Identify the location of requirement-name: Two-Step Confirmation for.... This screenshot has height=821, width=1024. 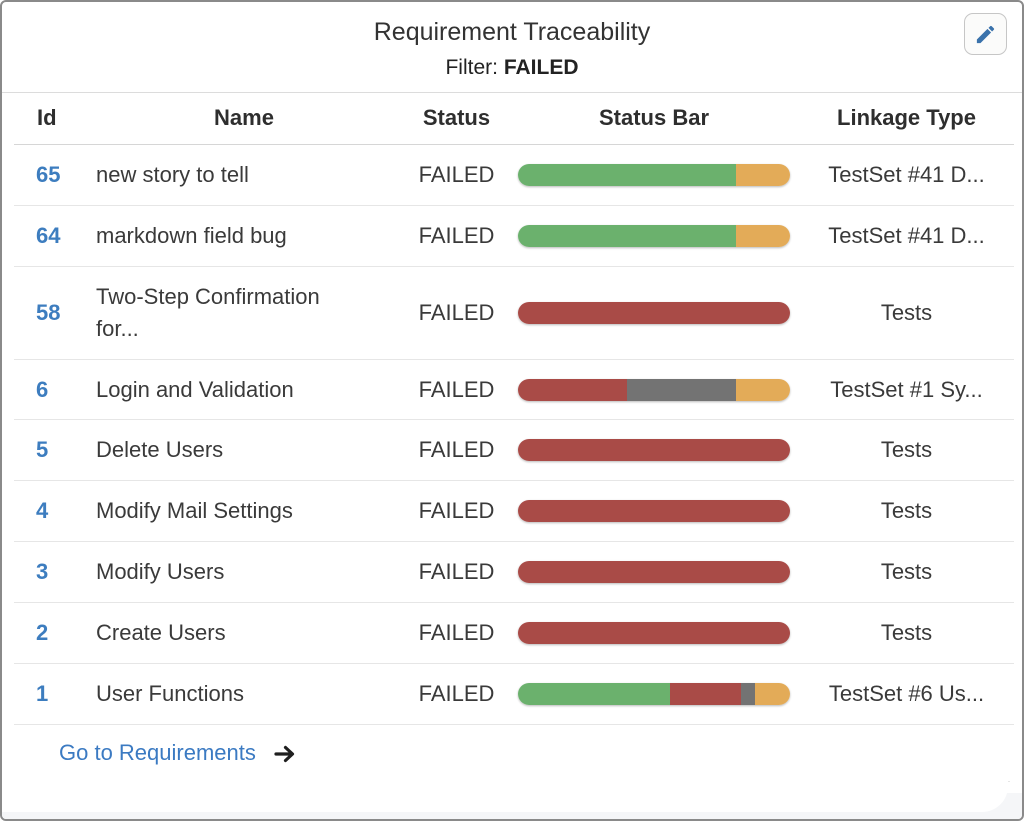
(208, 312).